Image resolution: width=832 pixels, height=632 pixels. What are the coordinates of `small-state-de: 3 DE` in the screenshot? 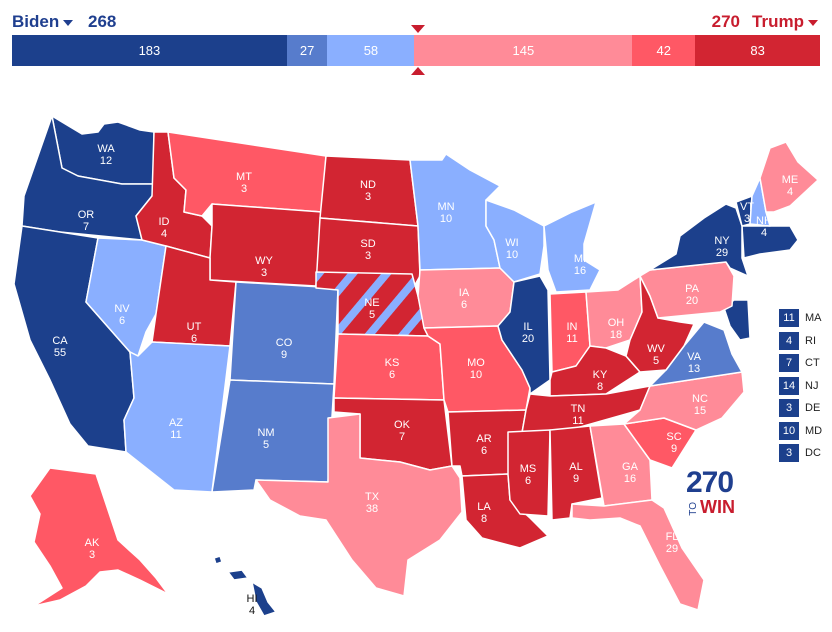 It's located at (799, 408).